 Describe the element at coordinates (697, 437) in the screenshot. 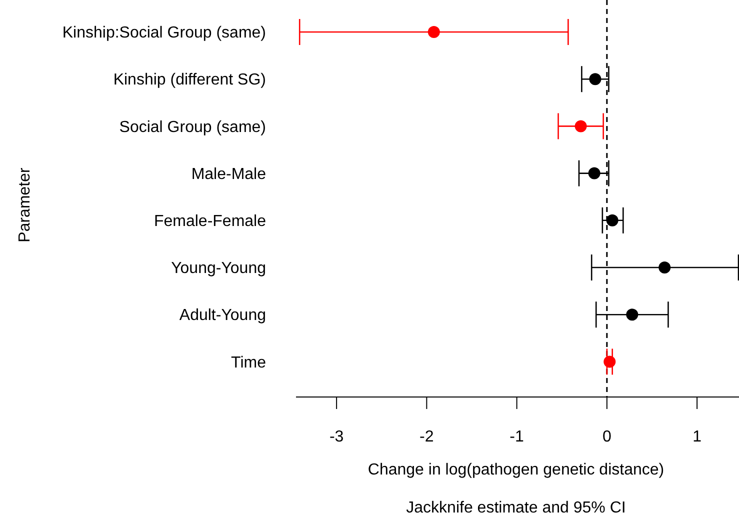

I see `x-tick-label: 1` at that location.